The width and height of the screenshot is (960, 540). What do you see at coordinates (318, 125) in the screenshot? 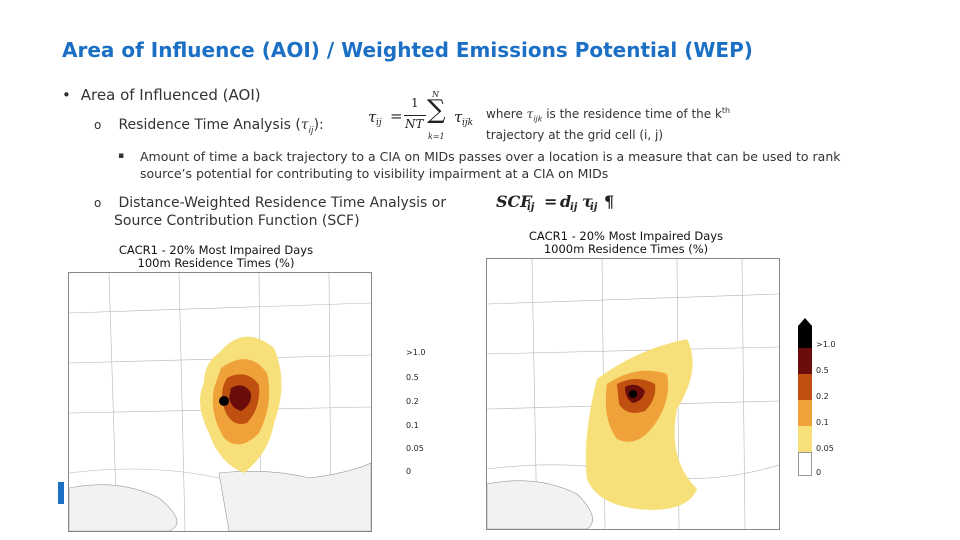
I see `sub-residence-close: ):` at bounding box center [318, 125].